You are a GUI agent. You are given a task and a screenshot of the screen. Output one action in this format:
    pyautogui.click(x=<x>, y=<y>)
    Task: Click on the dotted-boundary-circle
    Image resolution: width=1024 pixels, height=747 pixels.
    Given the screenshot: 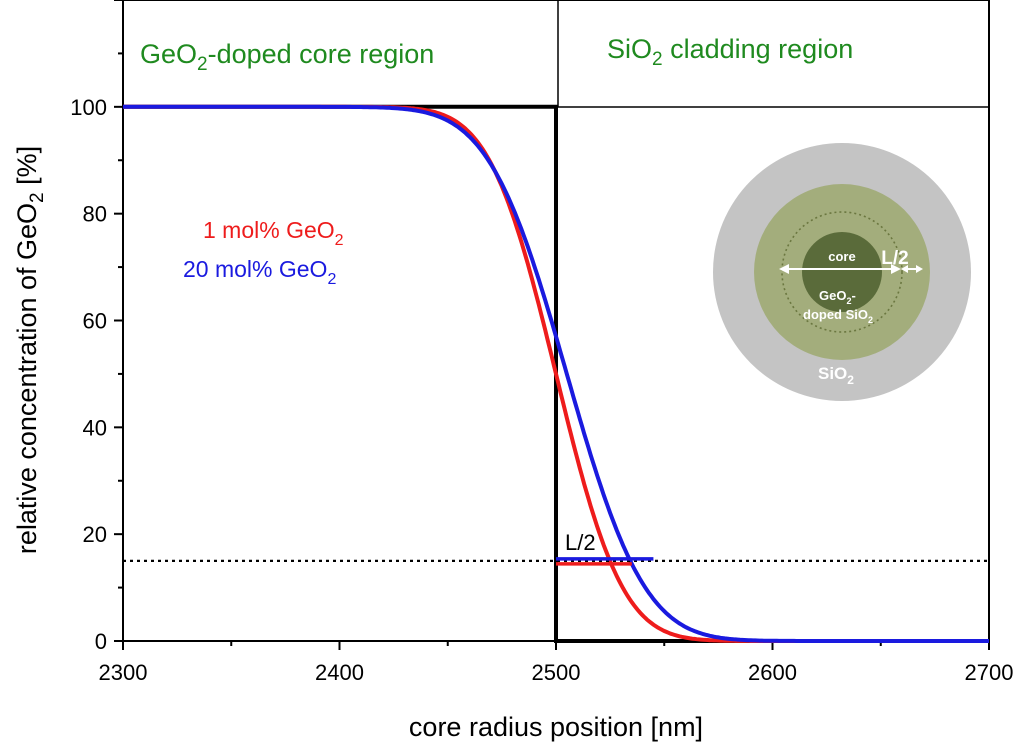 What is the action you would take?
    pyautogui.click(x=842, y=272)
    